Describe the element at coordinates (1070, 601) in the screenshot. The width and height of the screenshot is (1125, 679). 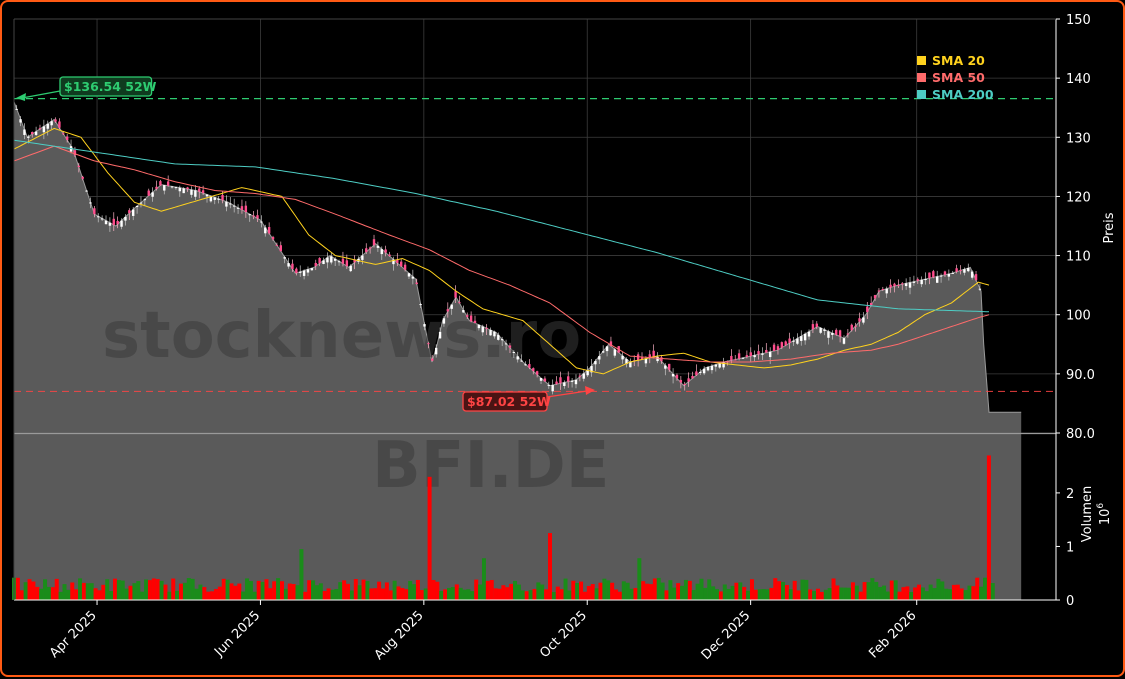
I see `volume-tick-label: 0` at that location.